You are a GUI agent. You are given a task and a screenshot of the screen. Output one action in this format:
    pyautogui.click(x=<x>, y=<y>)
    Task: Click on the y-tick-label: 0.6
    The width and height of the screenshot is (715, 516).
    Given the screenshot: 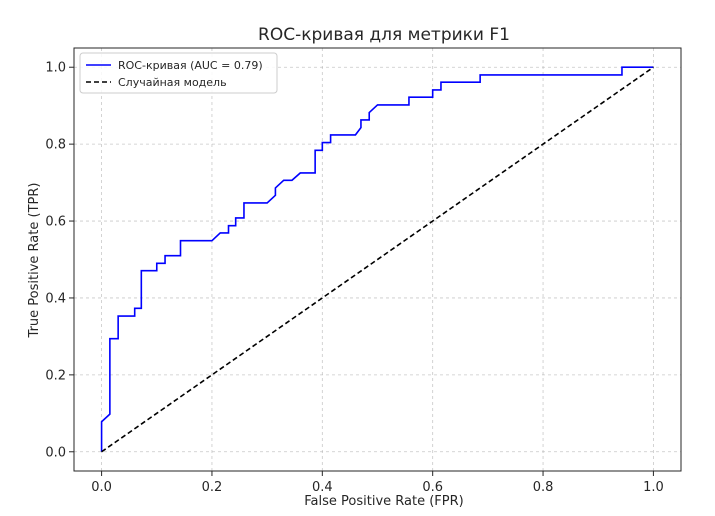 What is the action you would take?
    pyautogui.click(x=55, y=222)
    